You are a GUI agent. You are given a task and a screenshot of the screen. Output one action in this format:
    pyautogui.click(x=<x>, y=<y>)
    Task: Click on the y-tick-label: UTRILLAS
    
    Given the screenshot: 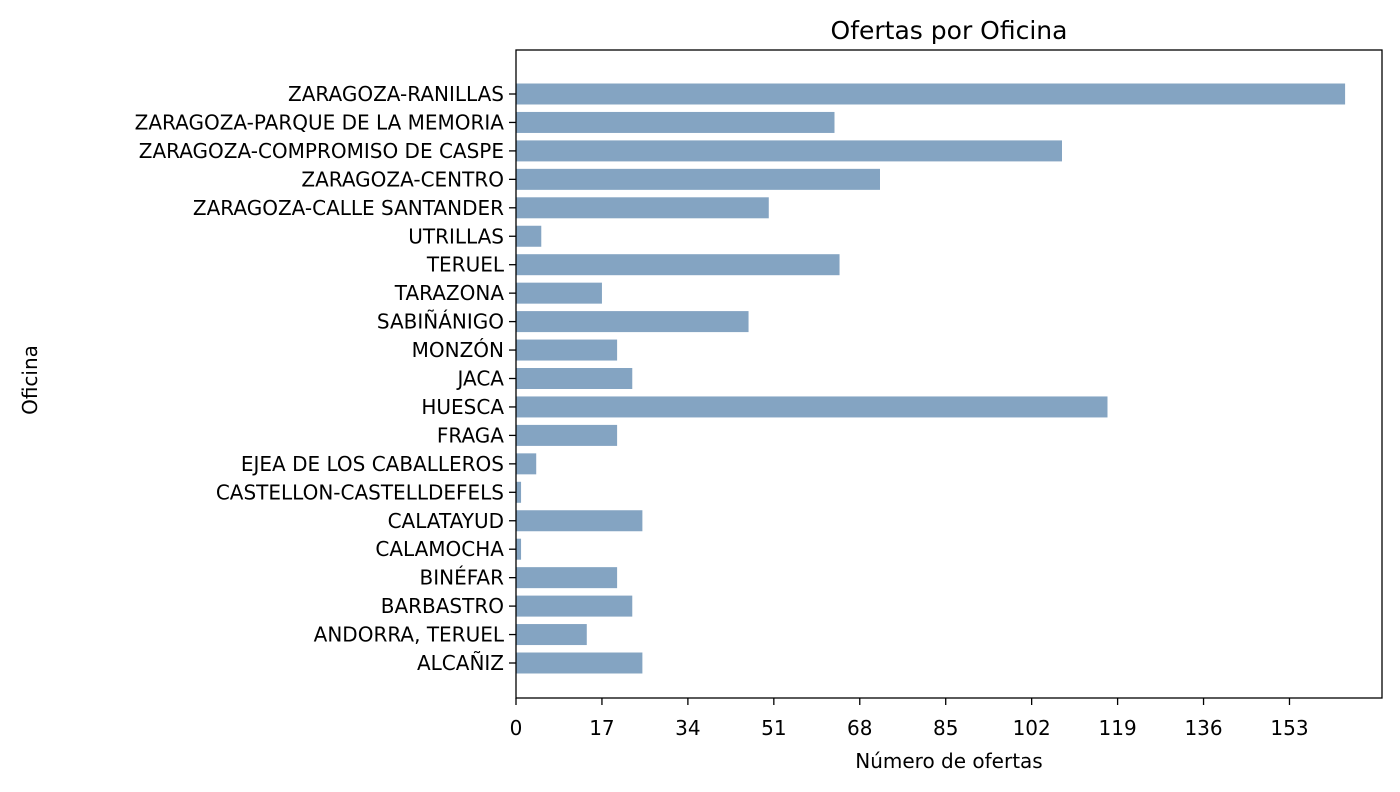 What is the action you would take?
    pyautogui.click(x=456, y=236)
    